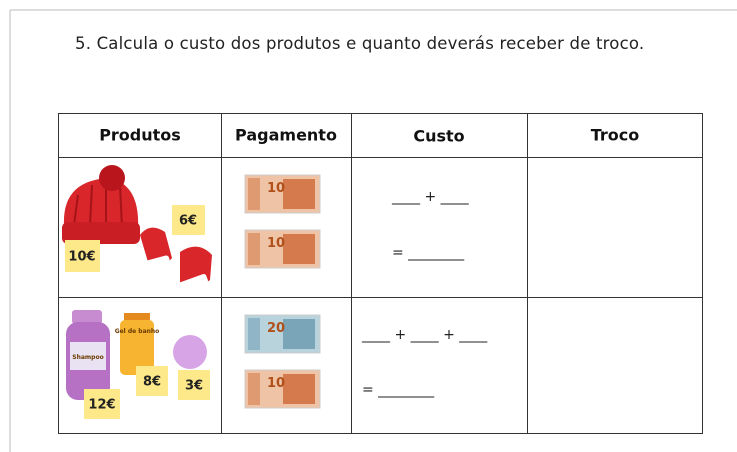 Image resolution: width=737 pixels, height=452 pixels. I want to click on gel-bottle, so click(137, 344).